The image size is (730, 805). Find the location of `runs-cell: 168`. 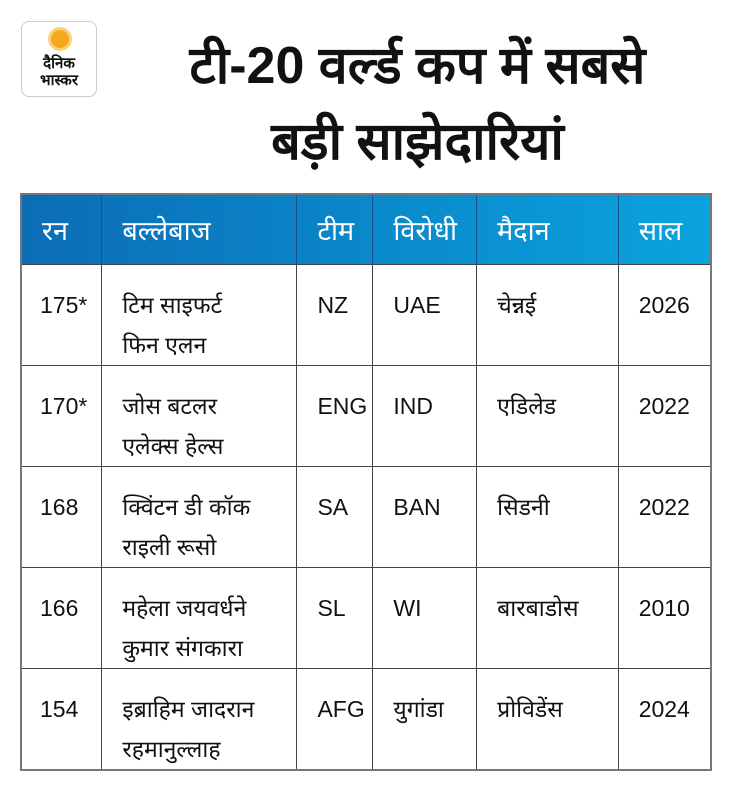

runs-cell: 168 is located at coordinates (61, 517).